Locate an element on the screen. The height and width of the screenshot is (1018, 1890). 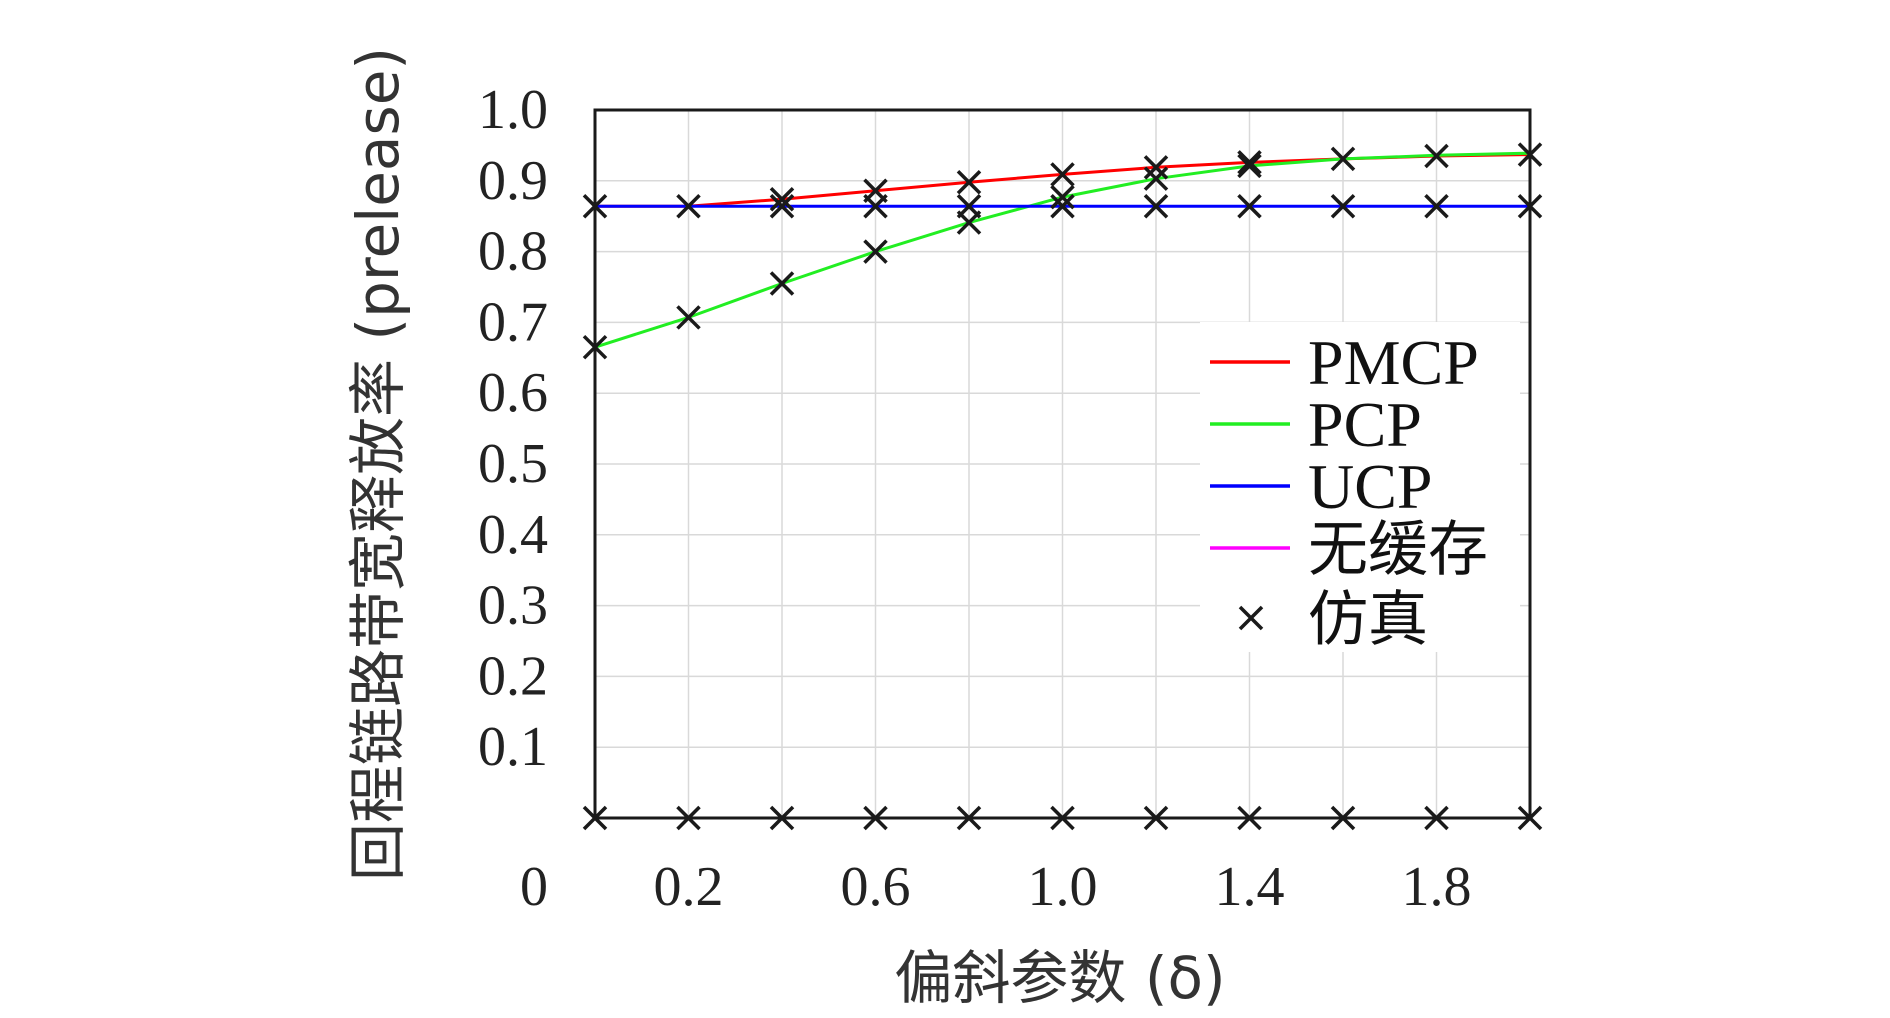
y-tick-label: 0.4 is located at coordinates (513, 535).